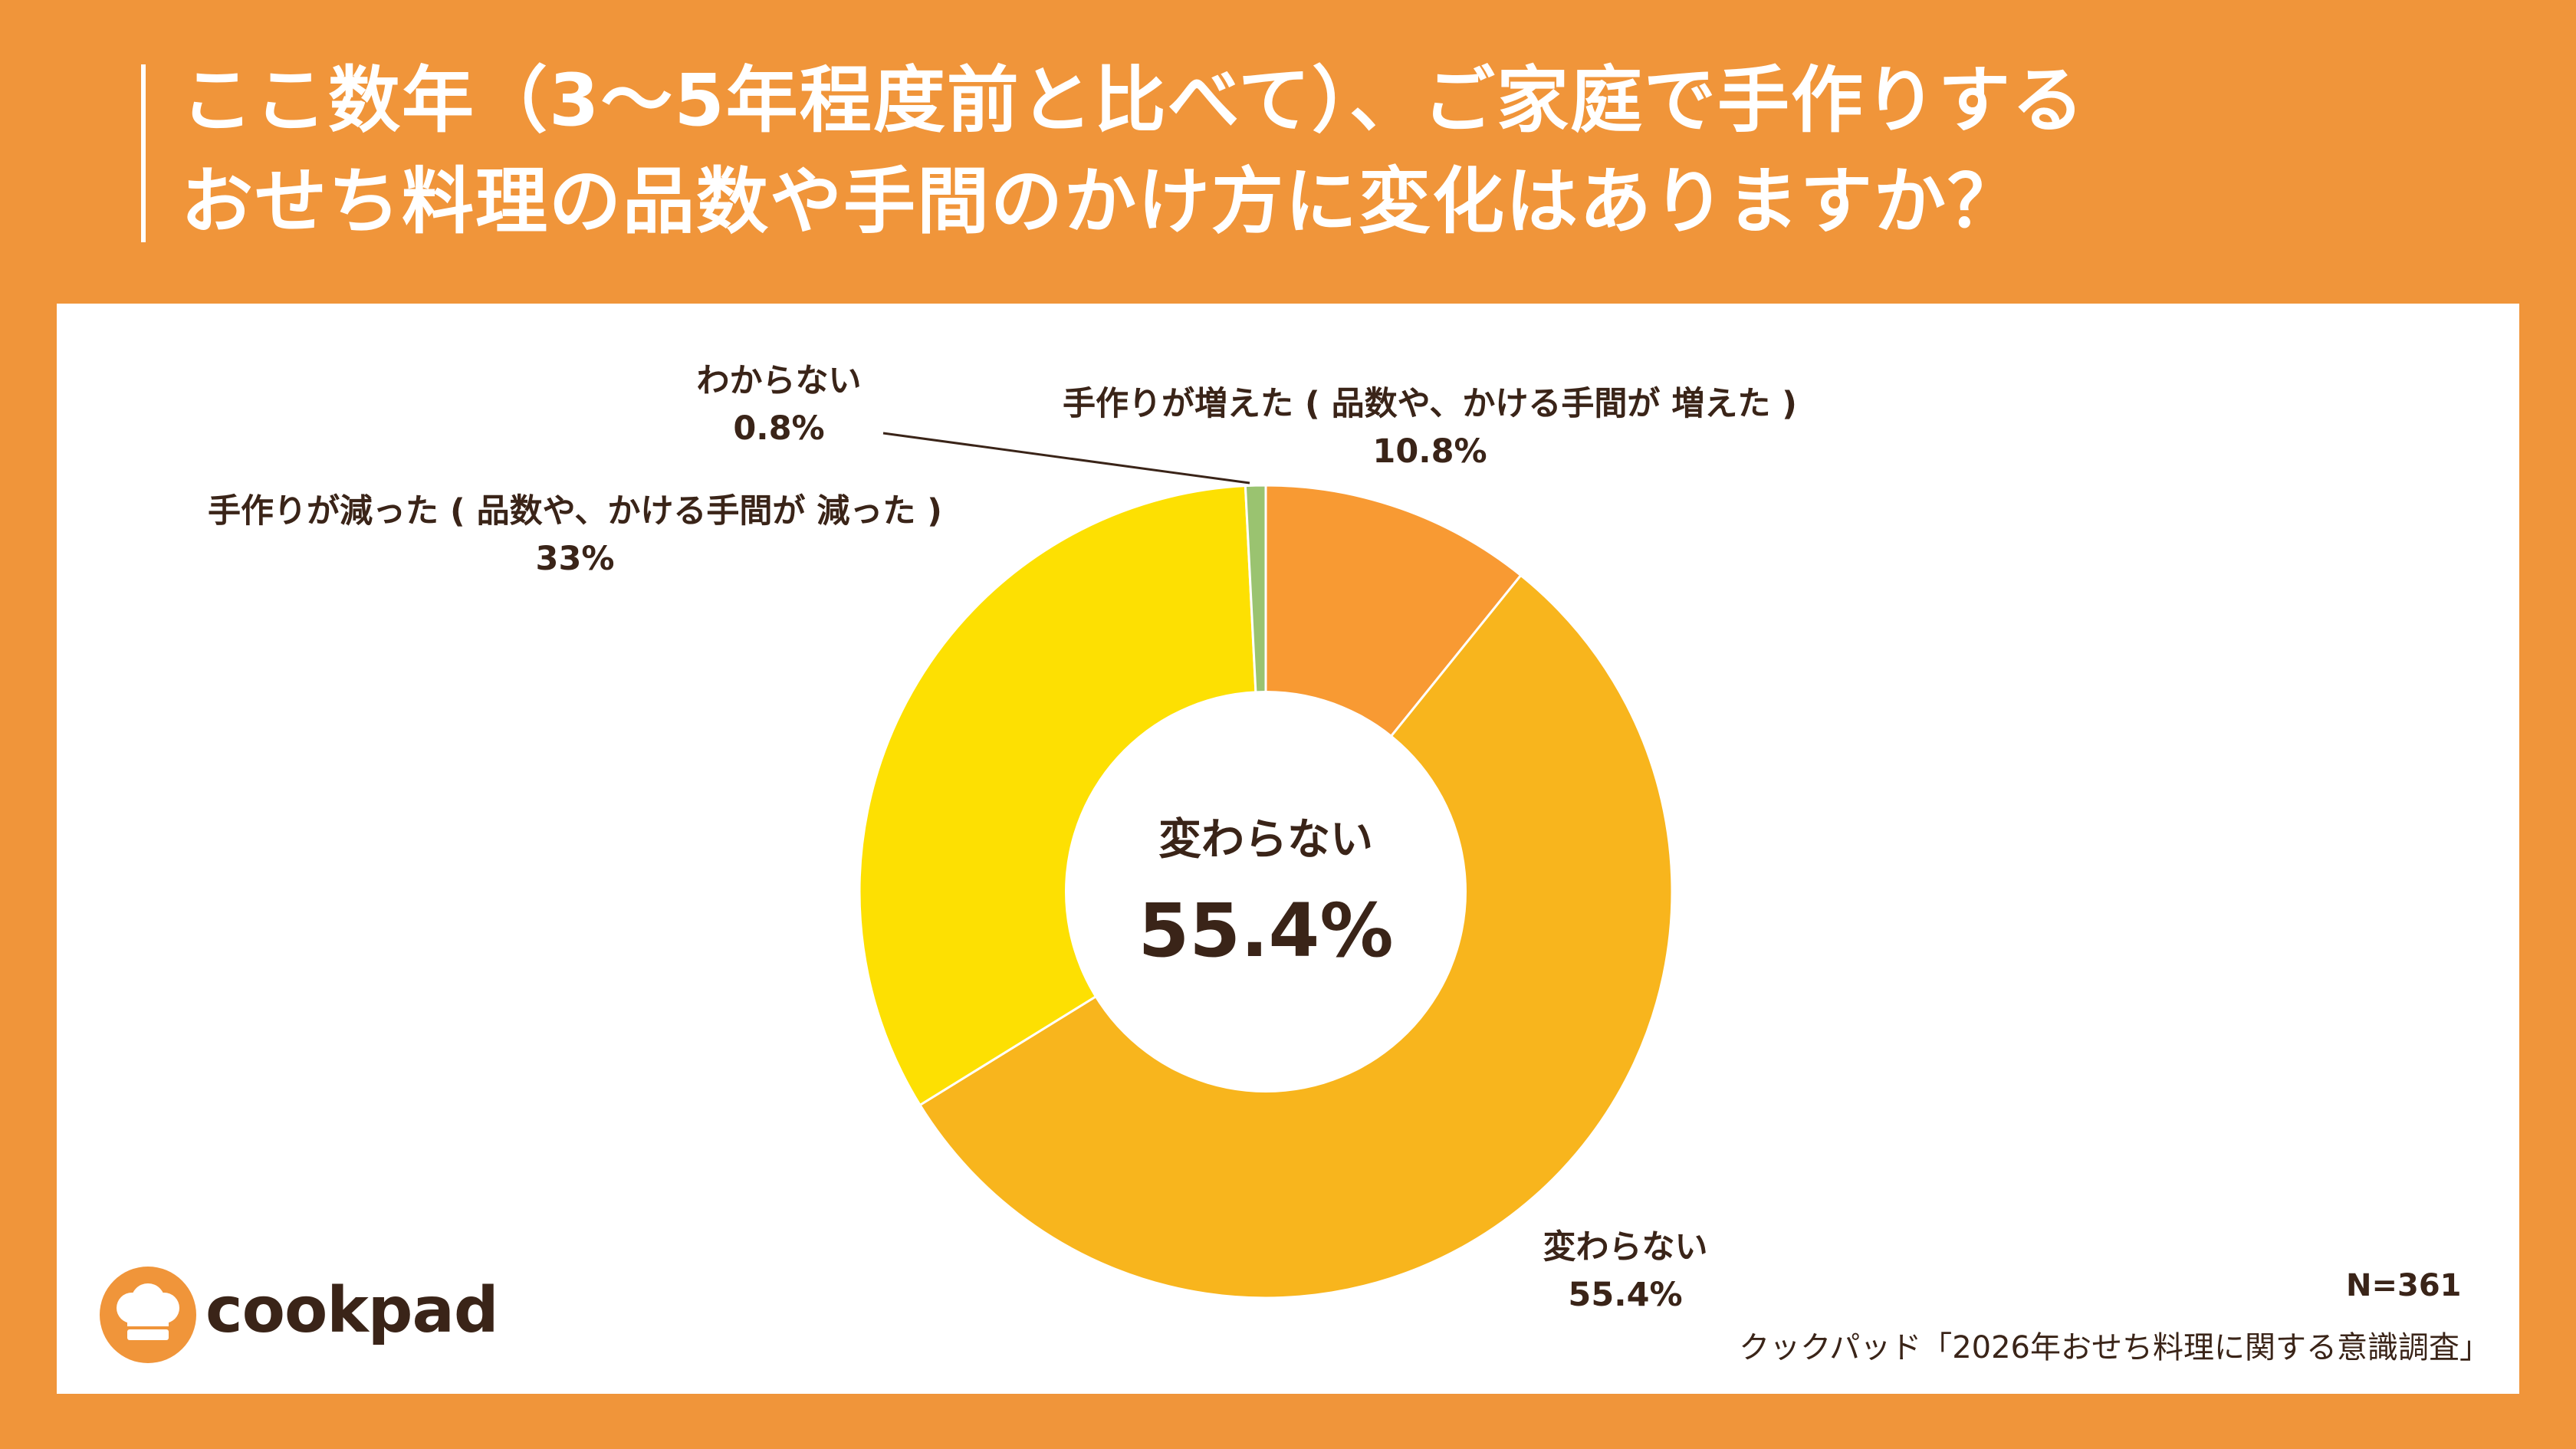  I want to click on label-increase-name: 手作りが増えた ( 品数や、かける手間が 増えた ), so click(1430, 404).